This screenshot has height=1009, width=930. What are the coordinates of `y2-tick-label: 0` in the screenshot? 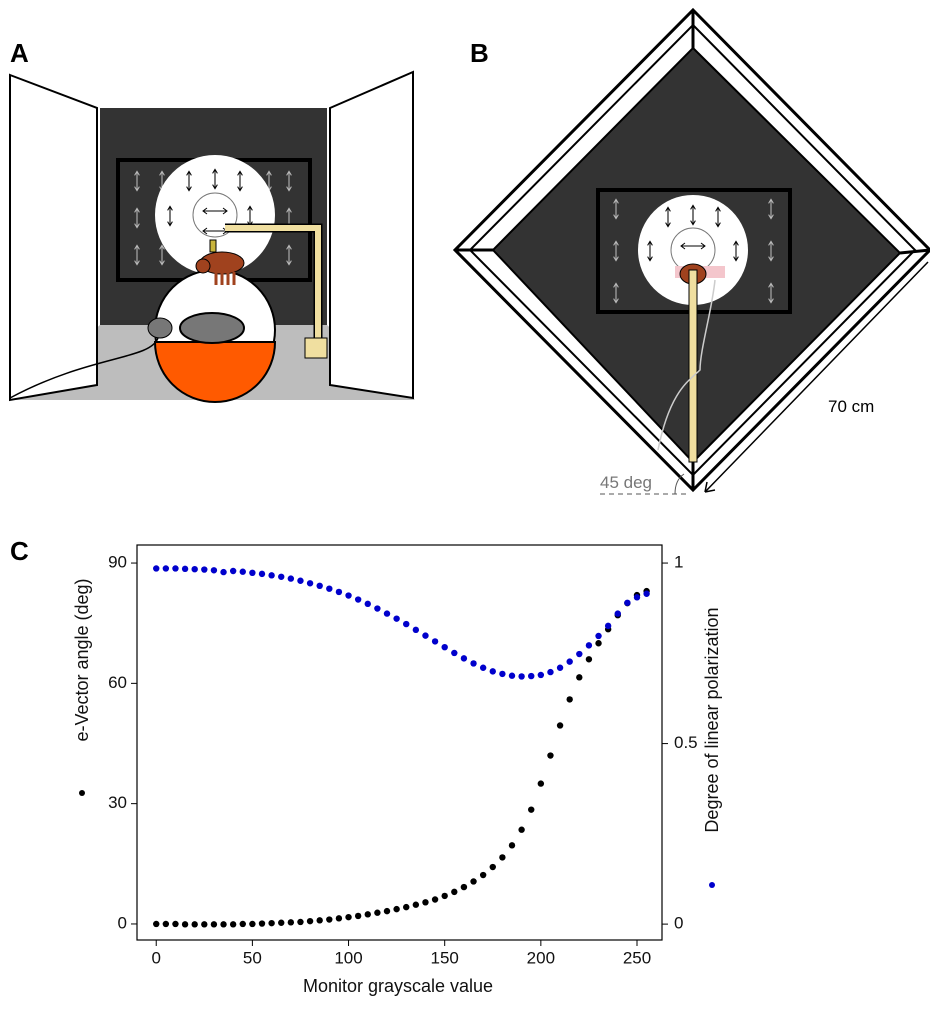 It's located at (678, 923).